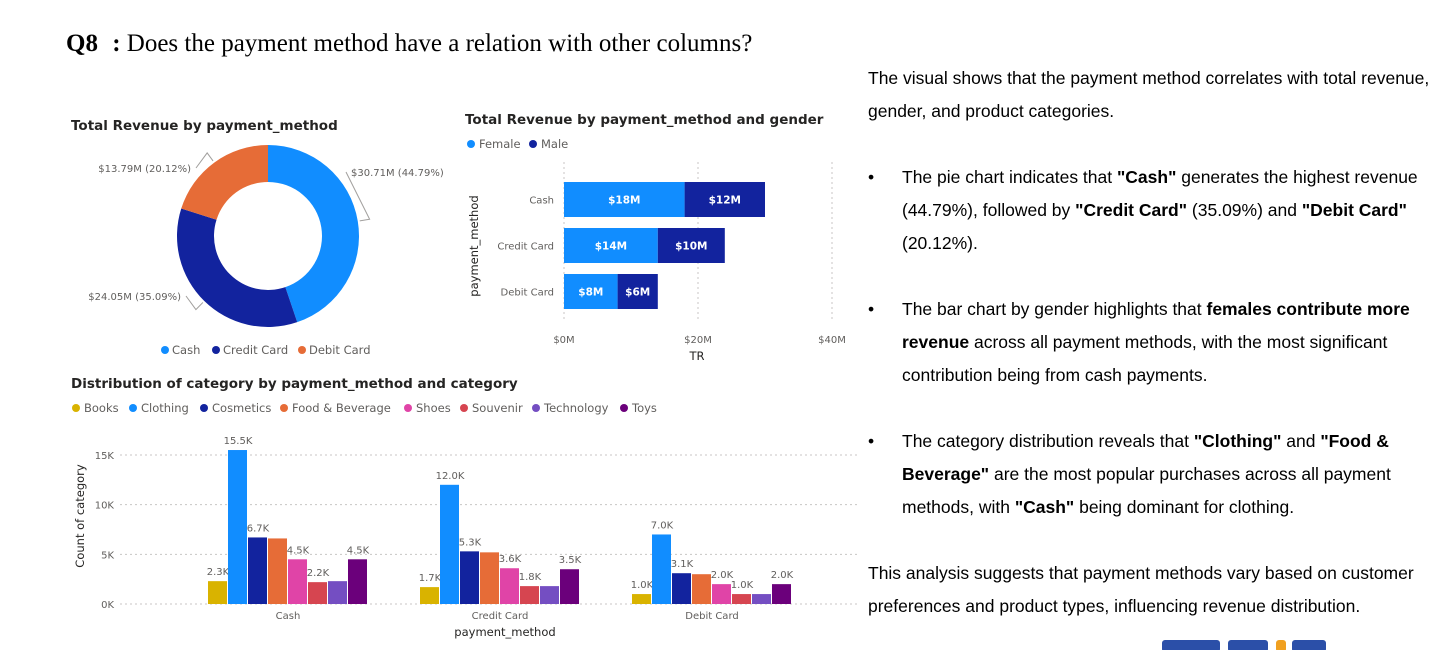 This screenshot has height=650, width=1442. Describe the element at coordinates (302, 350) in the screenshot. I see `legend-marker-debit-card` at that location.